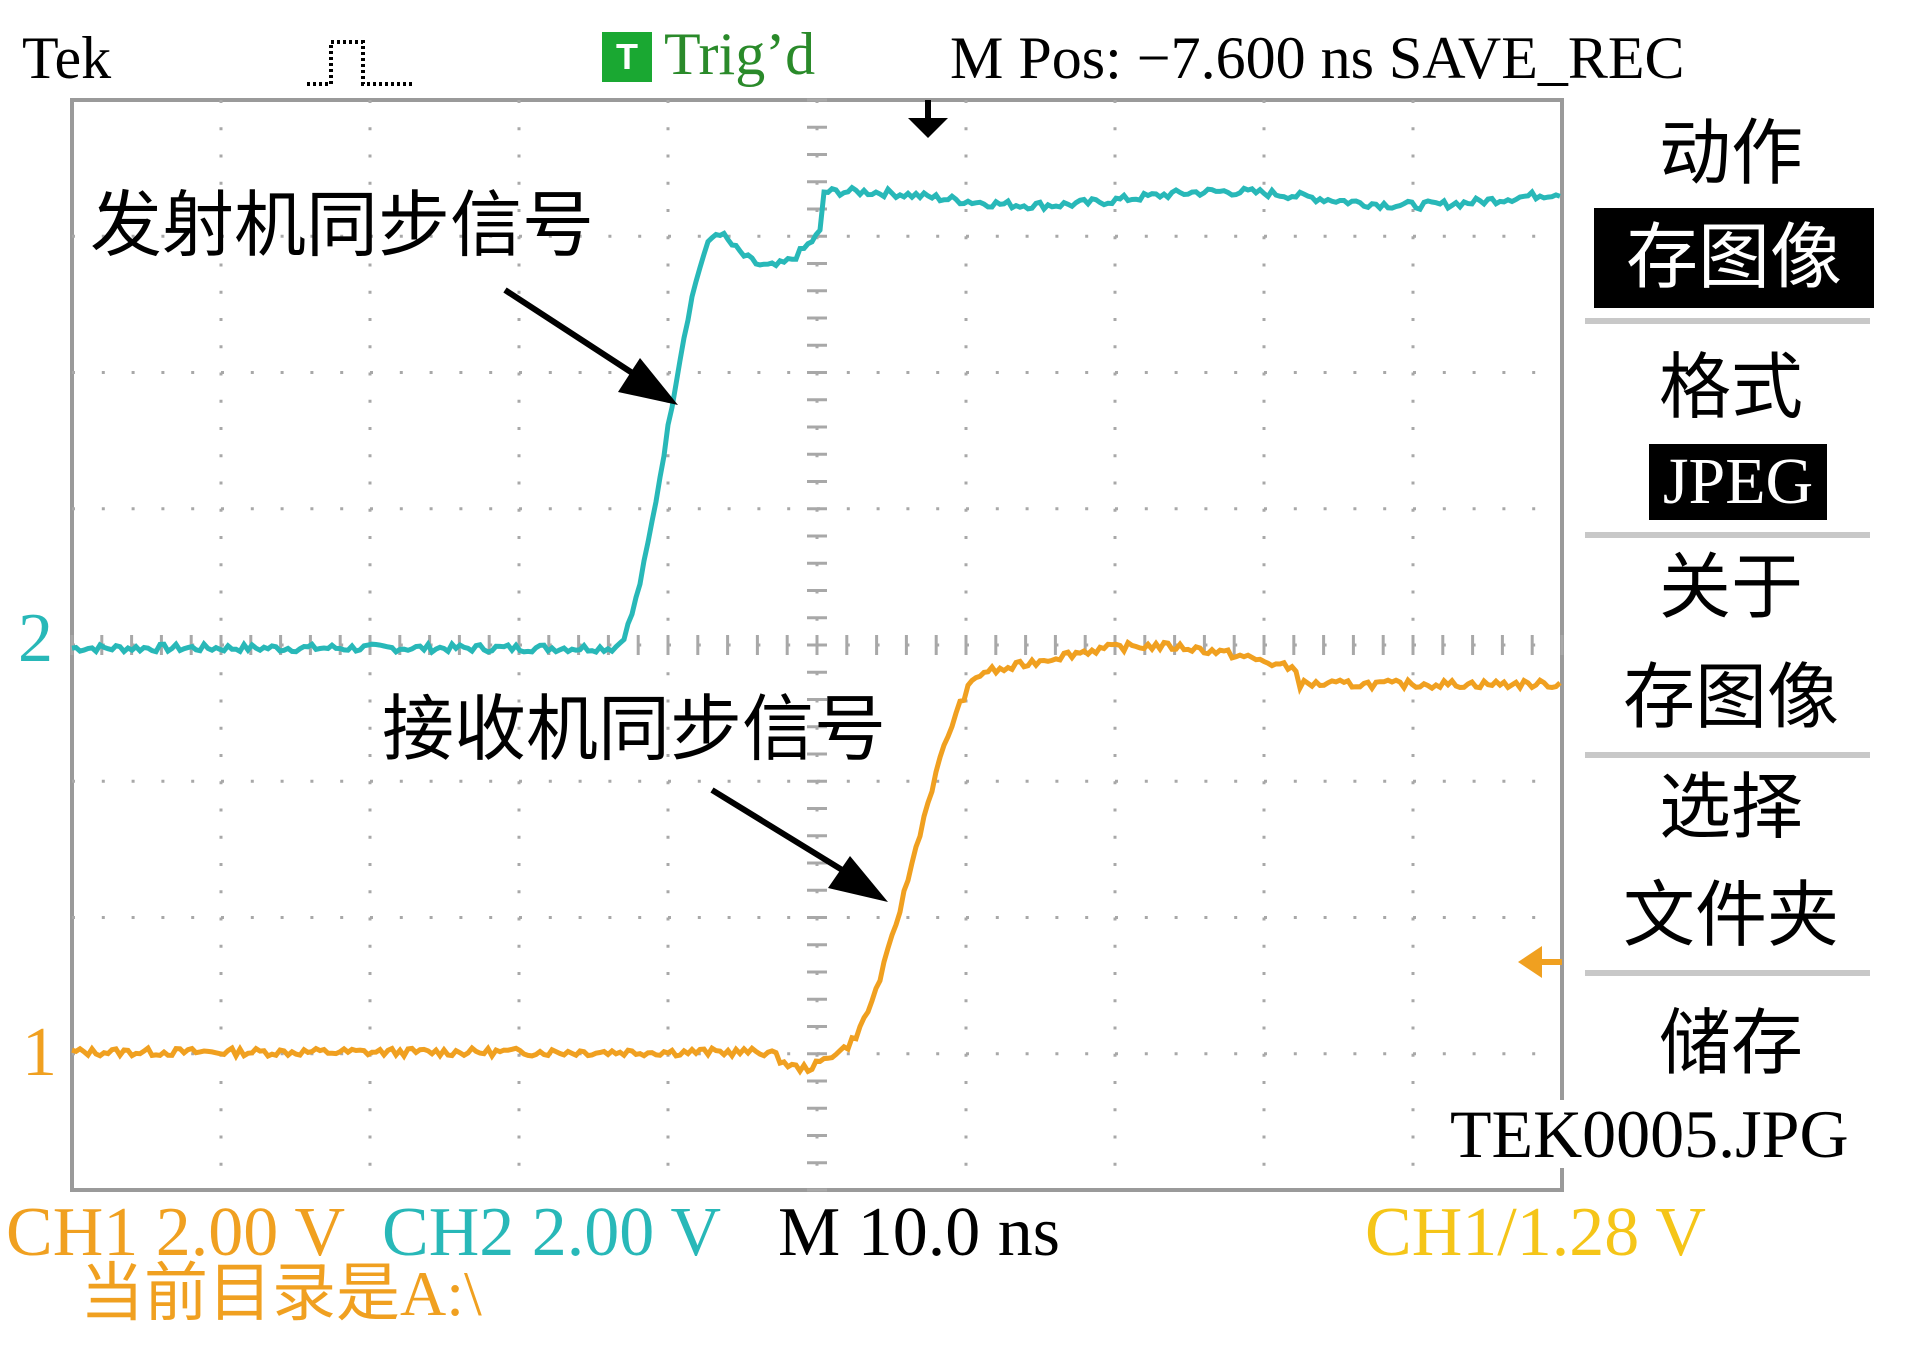  Describe the element at coordinates (281, 1293) in the screenshot. I see `current-directory: 当前目录是A:\` at that location.